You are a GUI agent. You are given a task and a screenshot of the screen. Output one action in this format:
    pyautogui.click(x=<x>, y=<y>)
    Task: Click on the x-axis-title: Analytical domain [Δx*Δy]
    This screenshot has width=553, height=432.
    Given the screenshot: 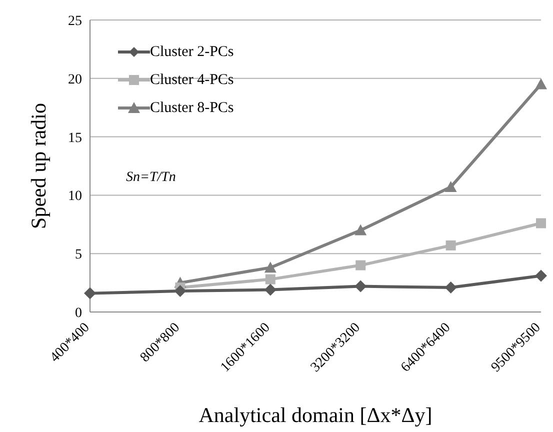 What is the action you would take?
    pyautogui.click(x=315, y=415)
    